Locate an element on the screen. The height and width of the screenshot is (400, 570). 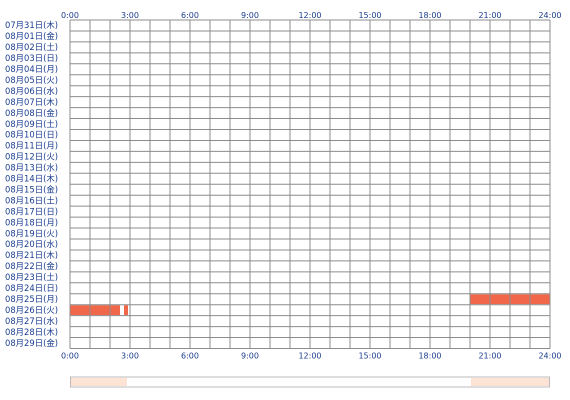
day-label: 08月27日(水) is located at coordinates (31, 321).